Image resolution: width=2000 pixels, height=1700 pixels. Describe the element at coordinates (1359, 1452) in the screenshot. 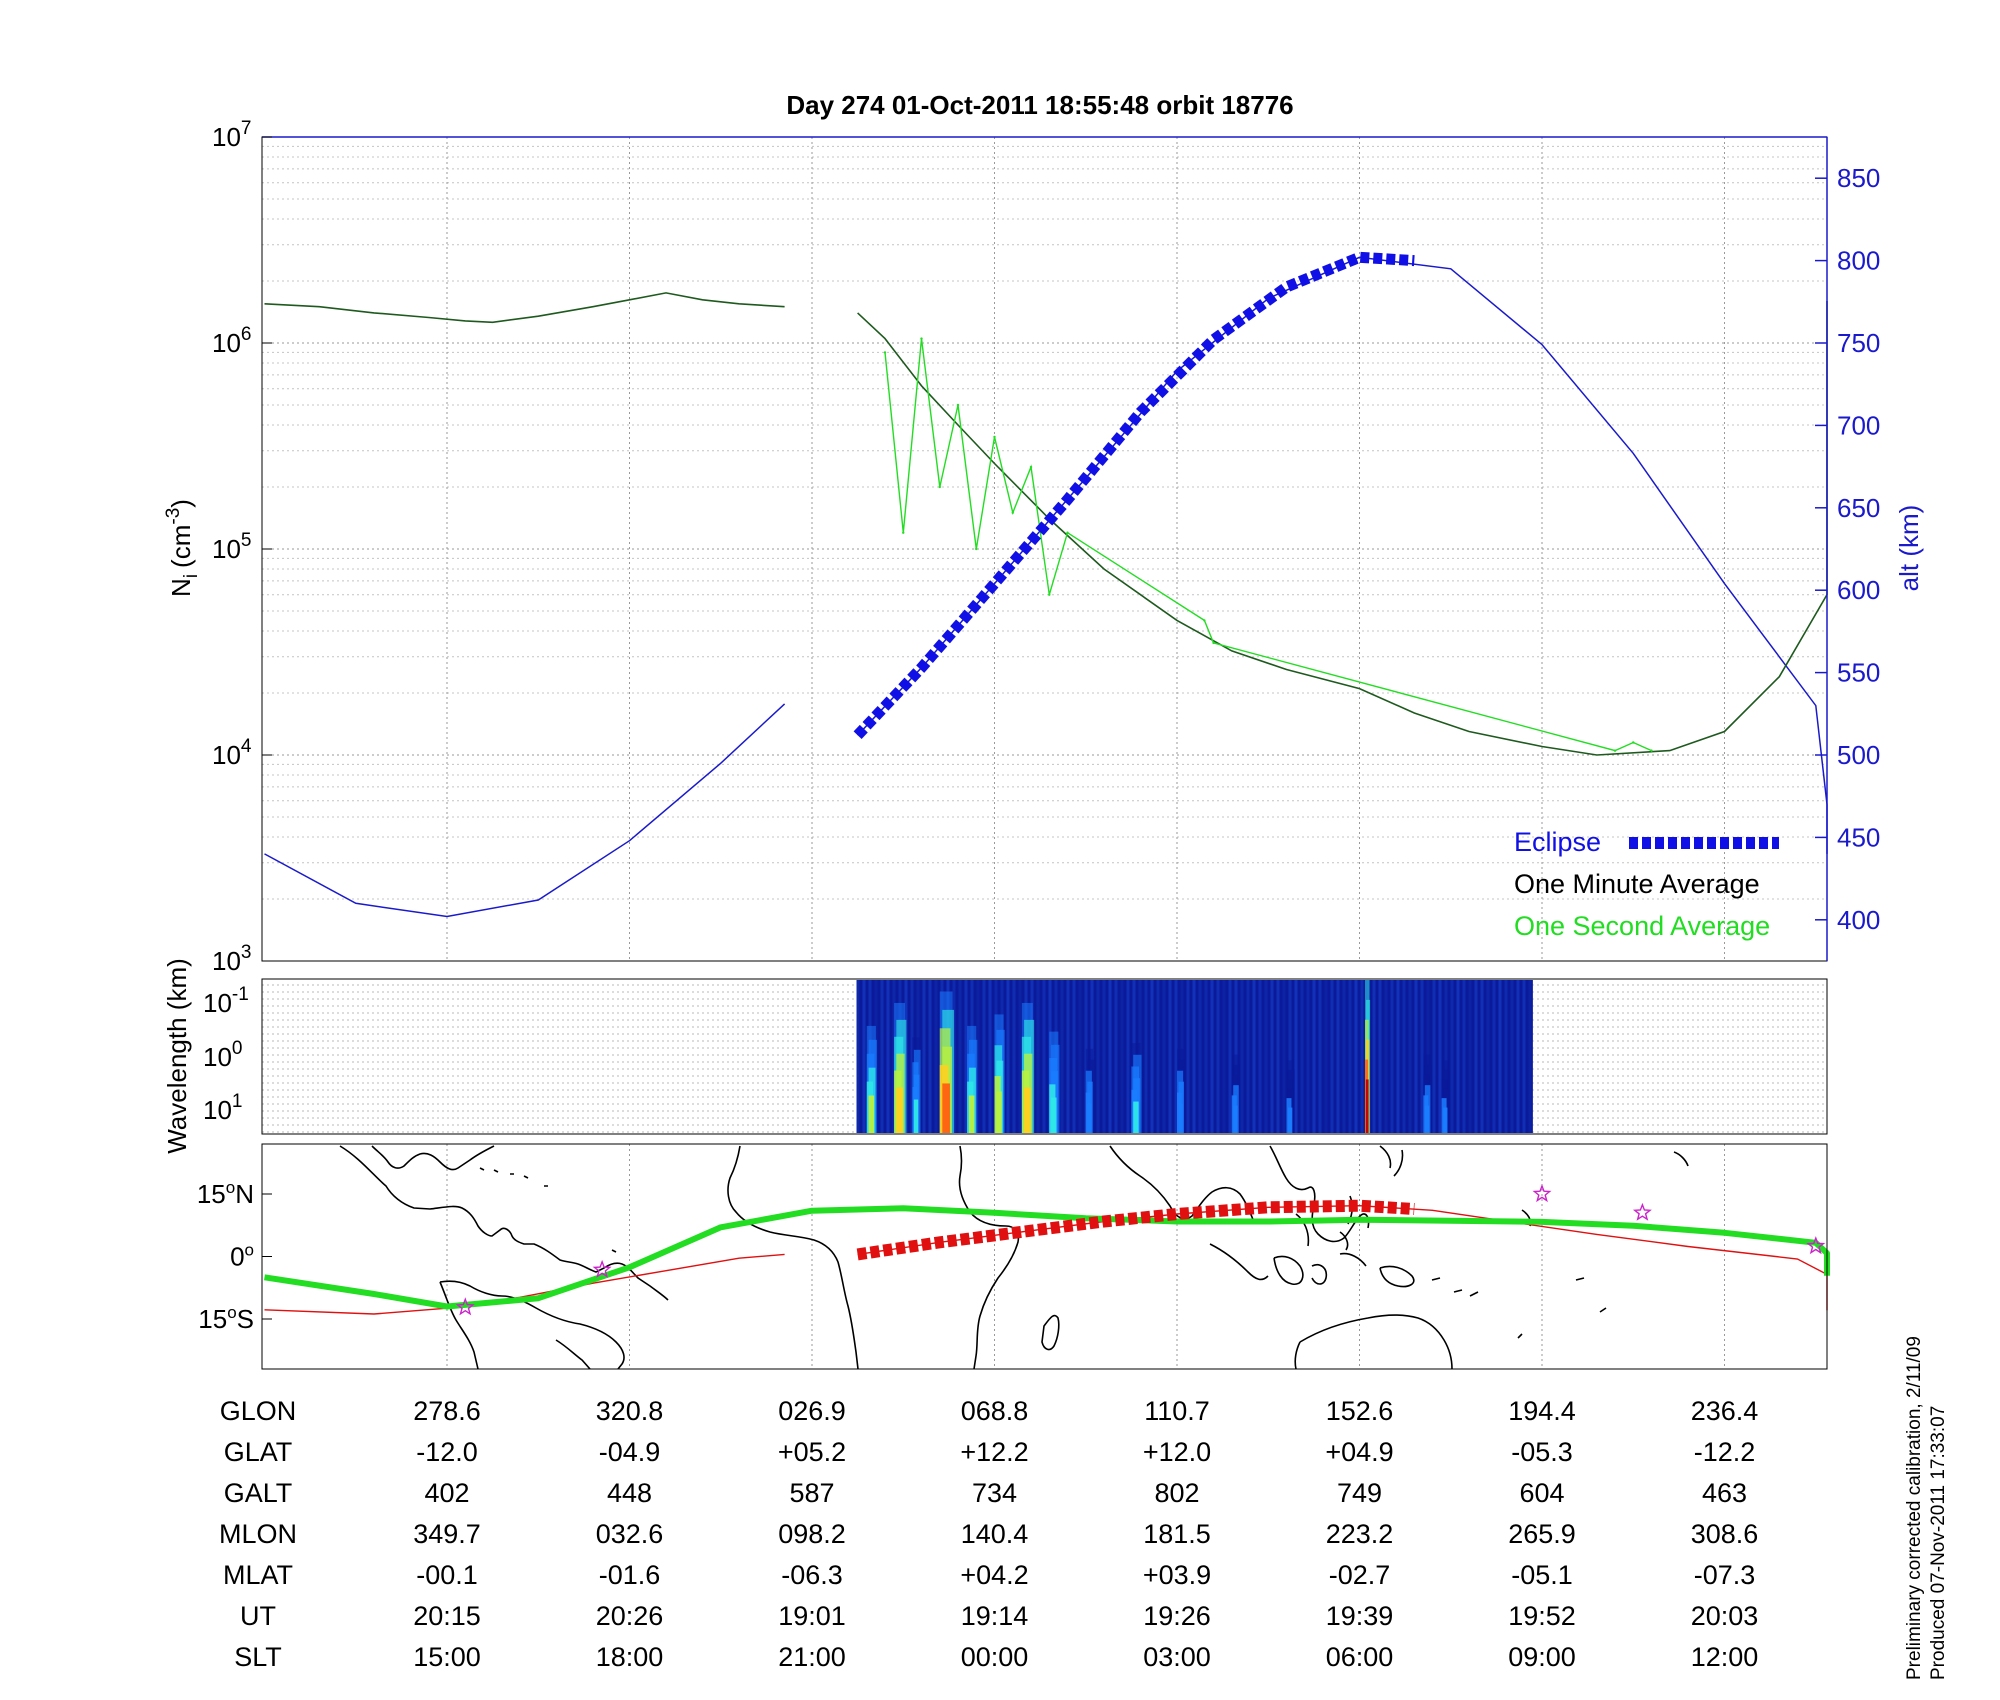

I see `table-cell: +04.9` at that location.